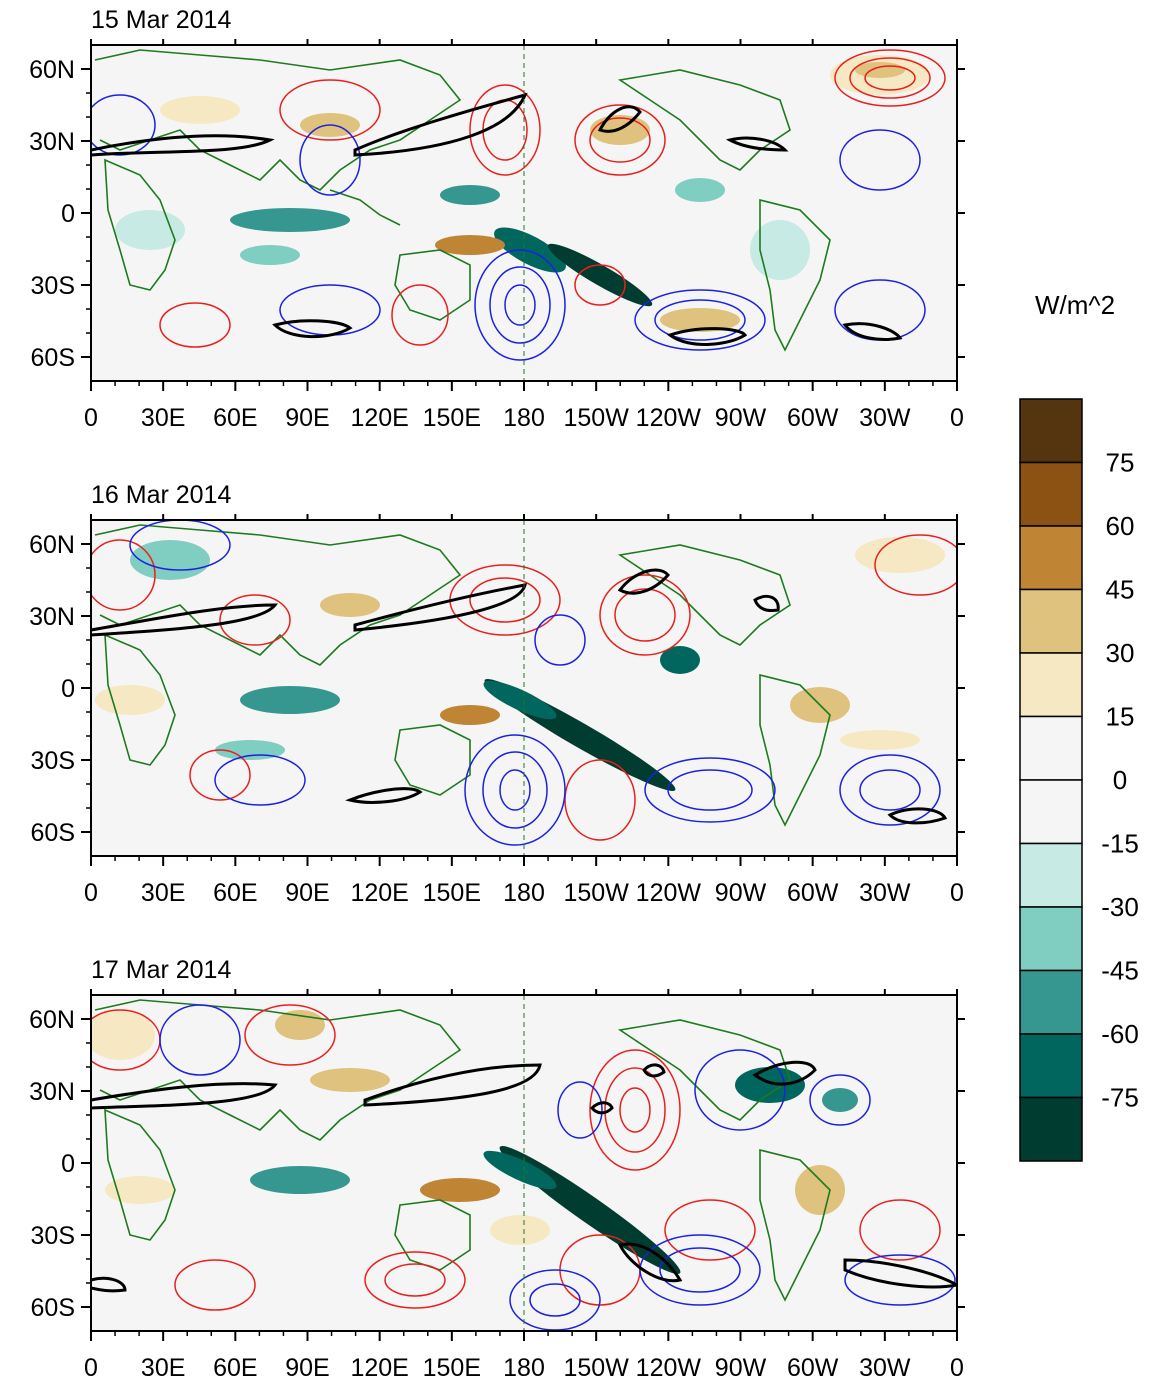 The image size is (1153, 1393). What do you see at coordinates (1120, 907) in the screenshot?
I see `colorbar-tick-label: -30` at bounding box center [1120, 907].